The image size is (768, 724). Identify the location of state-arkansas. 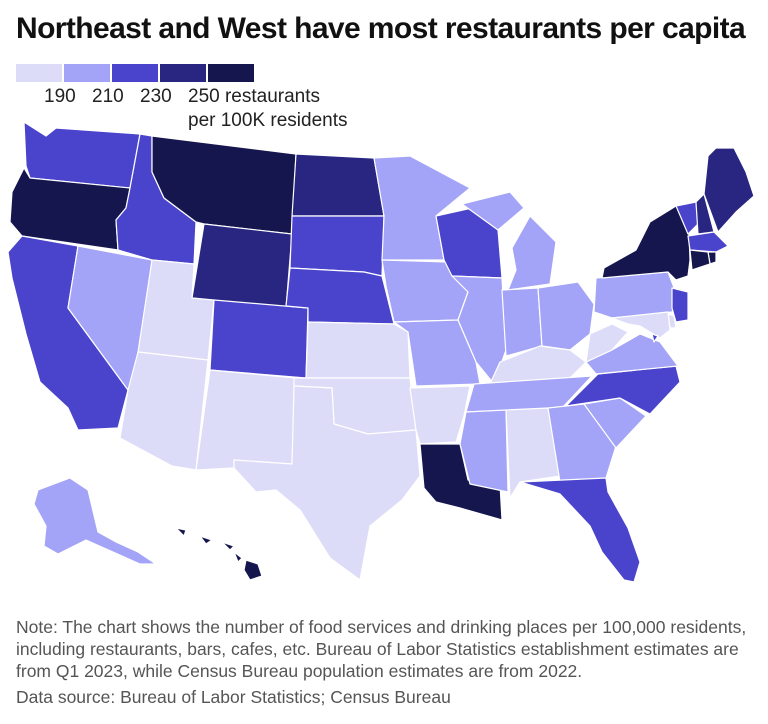
(440, 415).